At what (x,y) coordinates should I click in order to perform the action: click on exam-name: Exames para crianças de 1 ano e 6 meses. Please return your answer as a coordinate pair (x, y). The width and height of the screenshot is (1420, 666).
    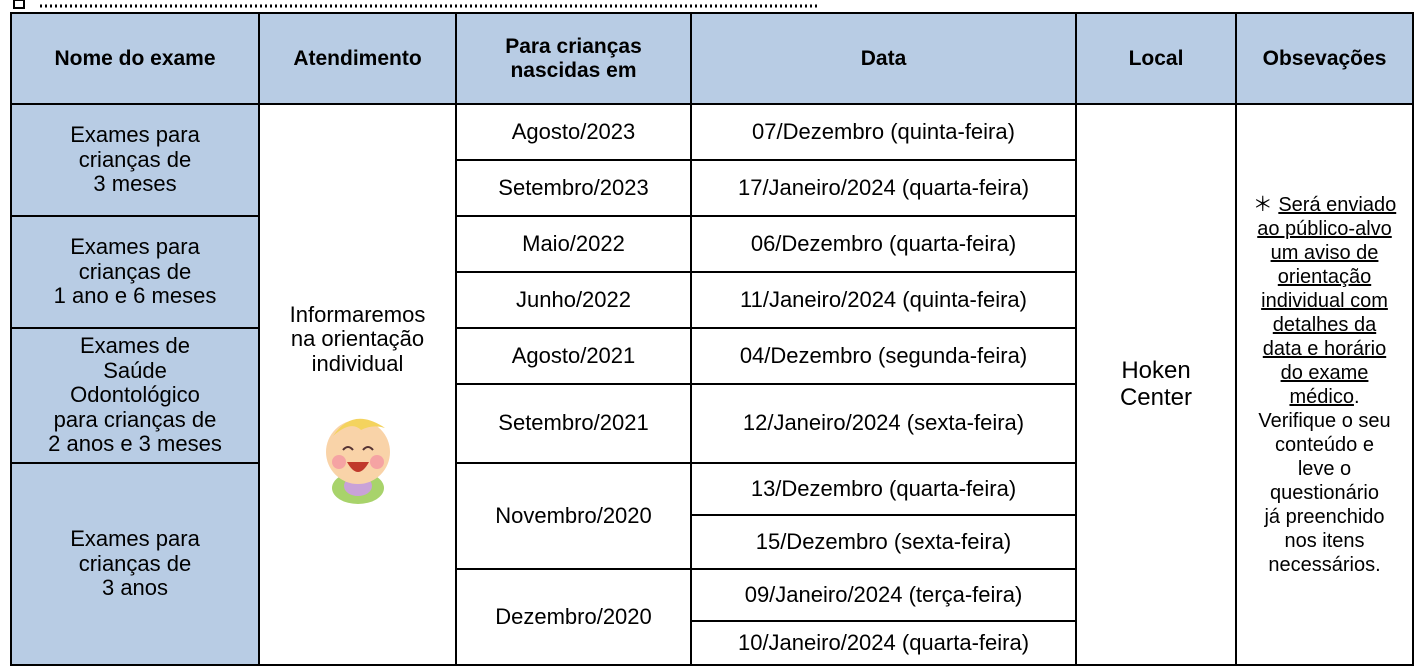
    Looking at the image, I should click on (135, 272).